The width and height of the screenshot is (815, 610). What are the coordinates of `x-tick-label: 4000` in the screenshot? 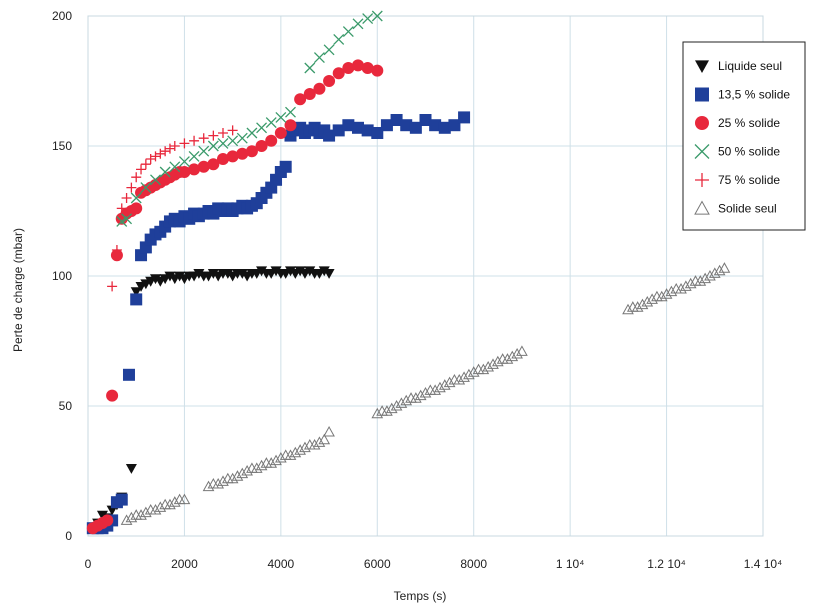 It's located at (281, 564).